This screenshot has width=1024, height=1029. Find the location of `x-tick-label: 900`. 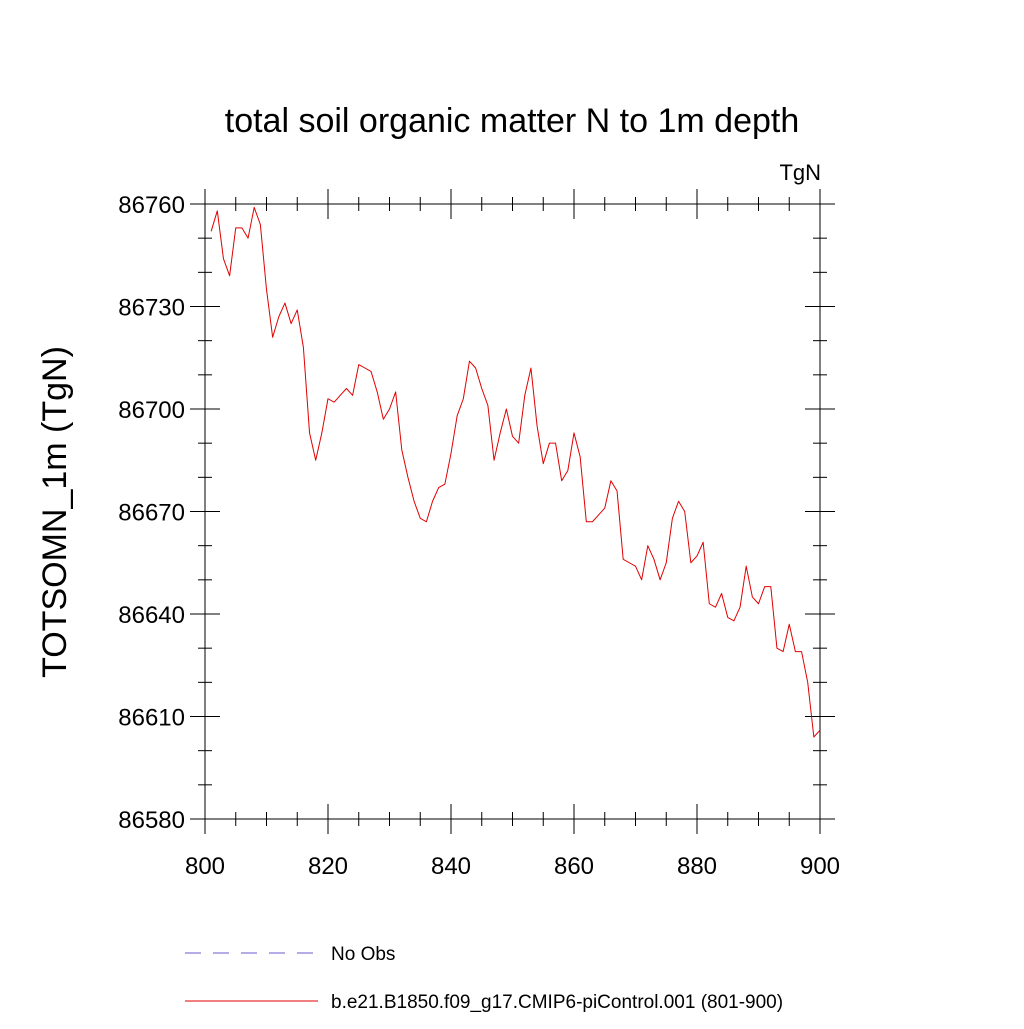

x-tick-label: 900 is located at coordinates (820, 866).